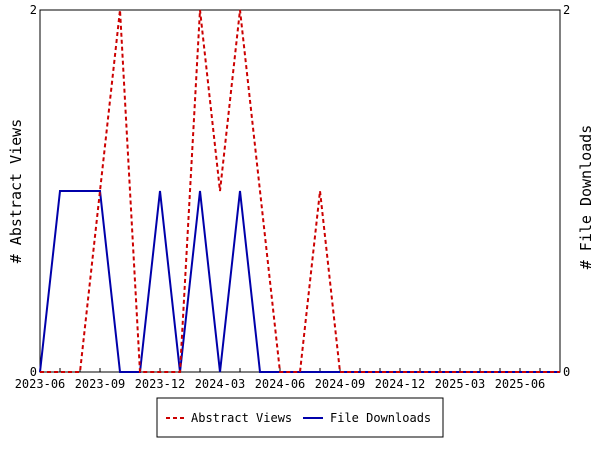 This screenshot has width=600, height=455. I want to click on x-tick-label: 2023-06, so click(40, 384).